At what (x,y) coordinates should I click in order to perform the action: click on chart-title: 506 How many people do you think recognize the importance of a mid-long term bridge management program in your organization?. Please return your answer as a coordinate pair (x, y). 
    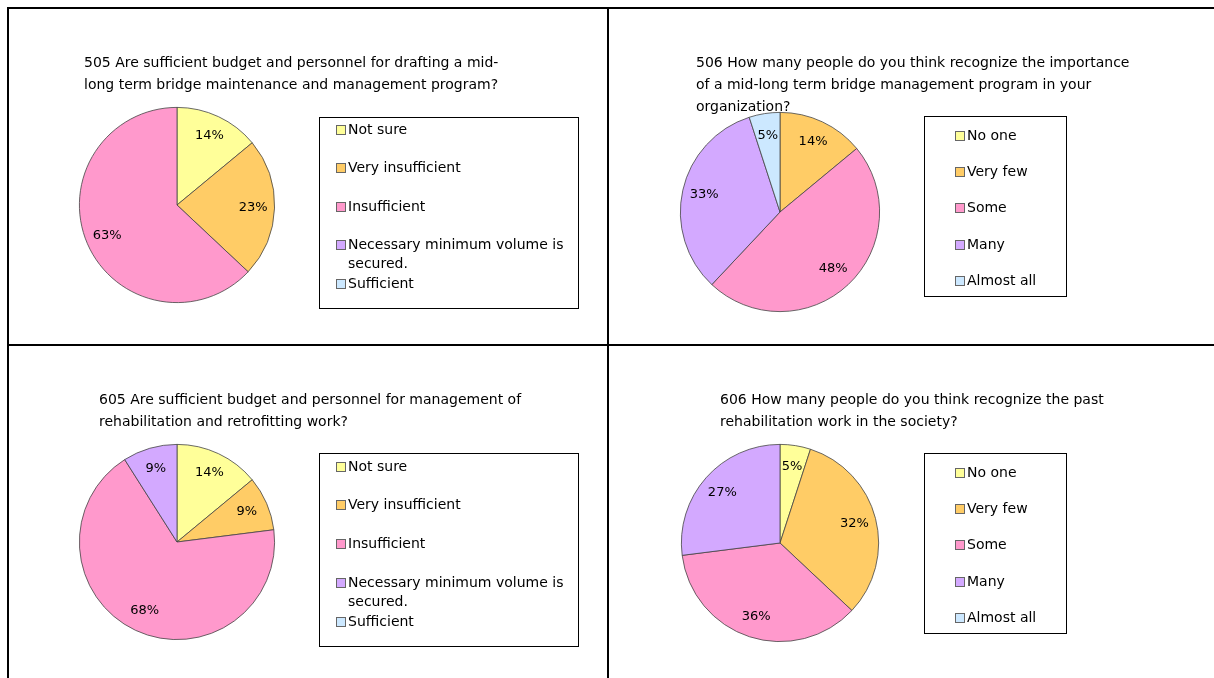
    Looking at the image, I should click on (913, 84).